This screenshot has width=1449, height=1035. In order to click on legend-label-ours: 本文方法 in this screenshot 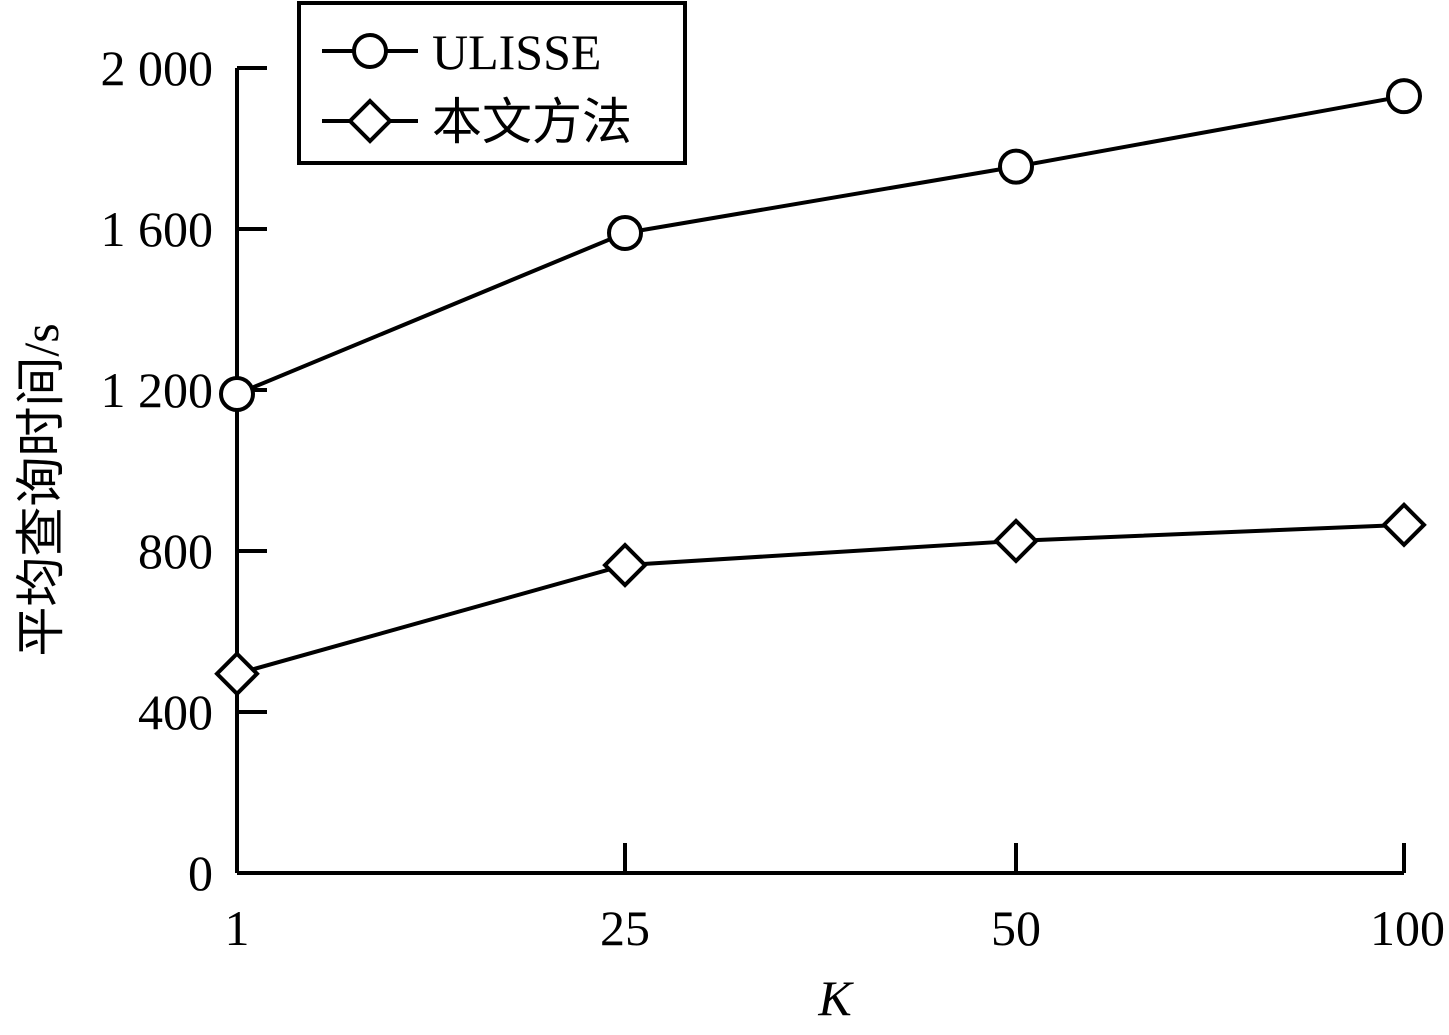, I will do `click(532, 122)`.